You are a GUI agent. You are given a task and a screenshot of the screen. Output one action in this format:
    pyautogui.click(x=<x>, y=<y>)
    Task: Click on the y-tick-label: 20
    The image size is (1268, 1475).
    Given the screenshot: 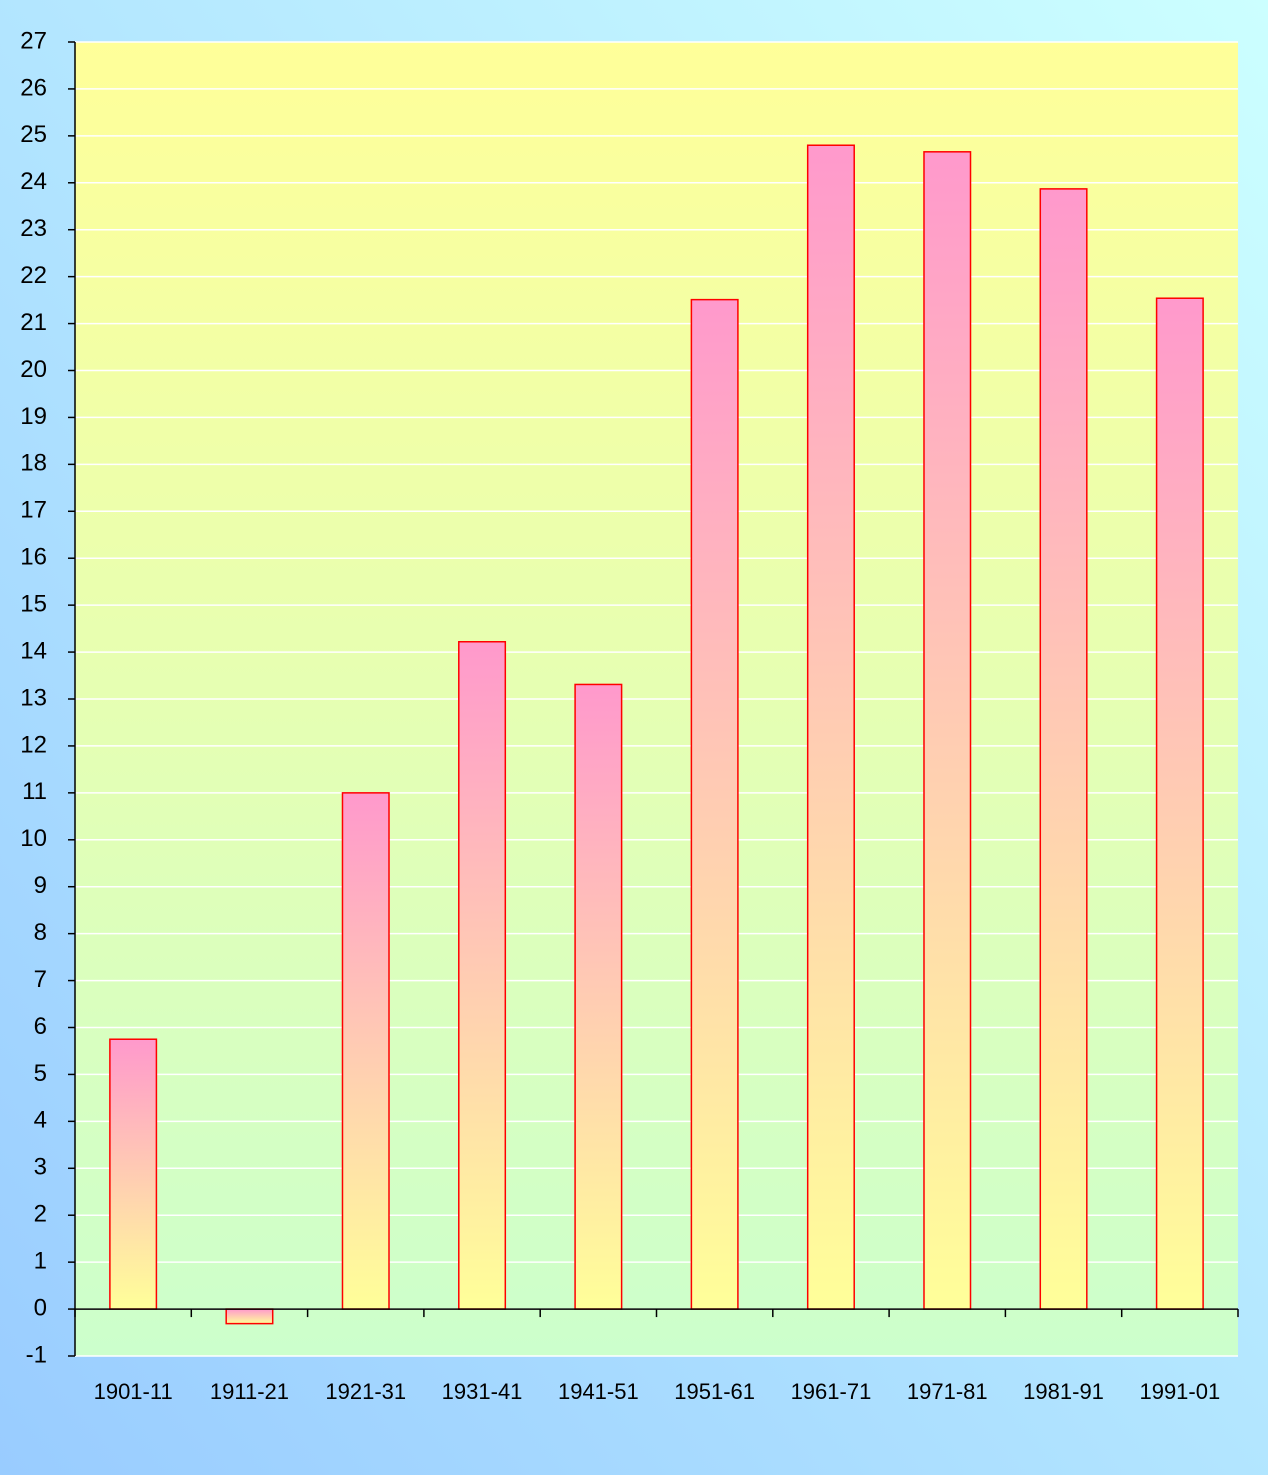 What is the action you would take?
    pyautogui.click(x=33, y=369)
    